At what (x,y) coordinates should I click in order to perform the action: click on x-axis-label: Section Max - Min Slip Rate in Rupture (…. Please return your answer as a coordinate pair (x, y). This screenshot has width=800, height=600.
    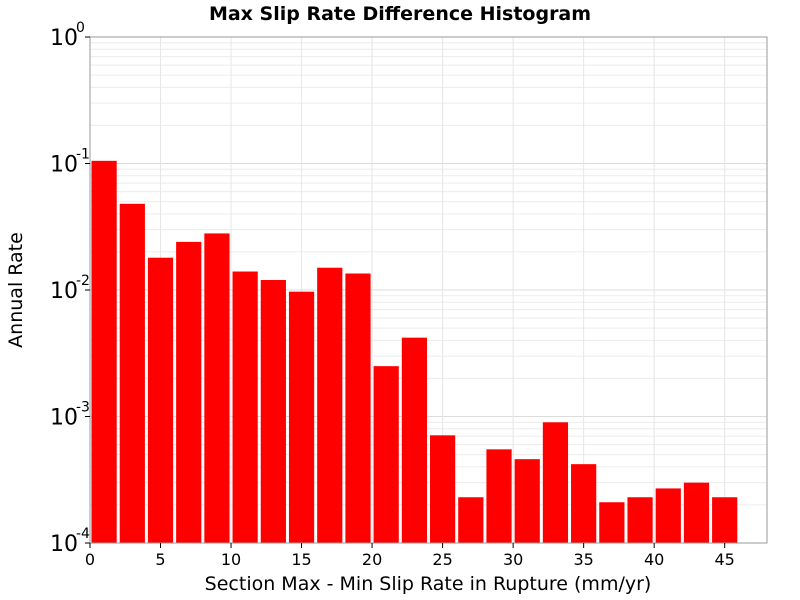
    Looking at the image, I should click on (428, 584).